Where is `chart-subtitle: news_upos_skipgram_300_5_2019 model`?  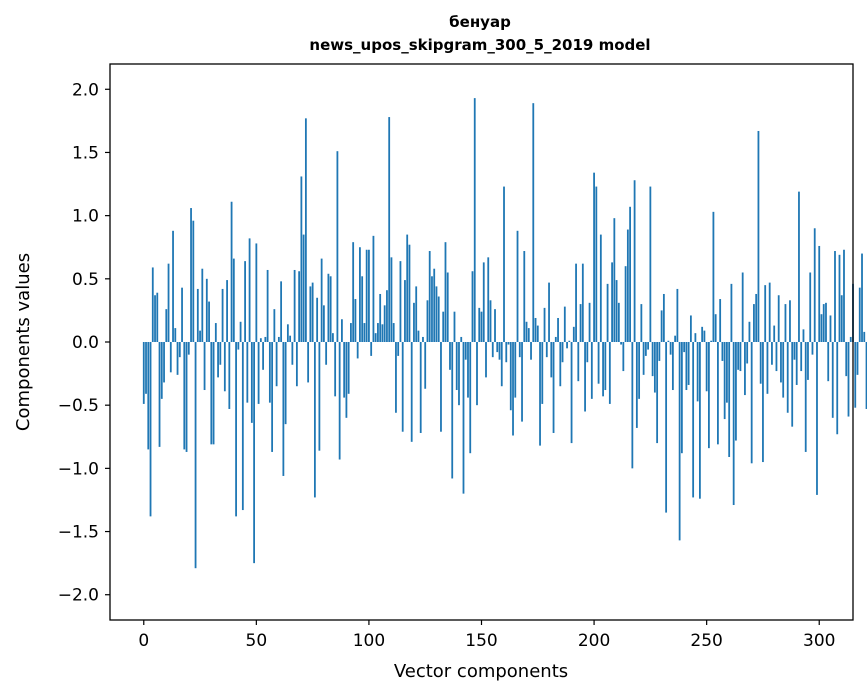
chart-subtitle: news_upos_skipgram_300_5_2019 model is located at coordinates (479, 45).